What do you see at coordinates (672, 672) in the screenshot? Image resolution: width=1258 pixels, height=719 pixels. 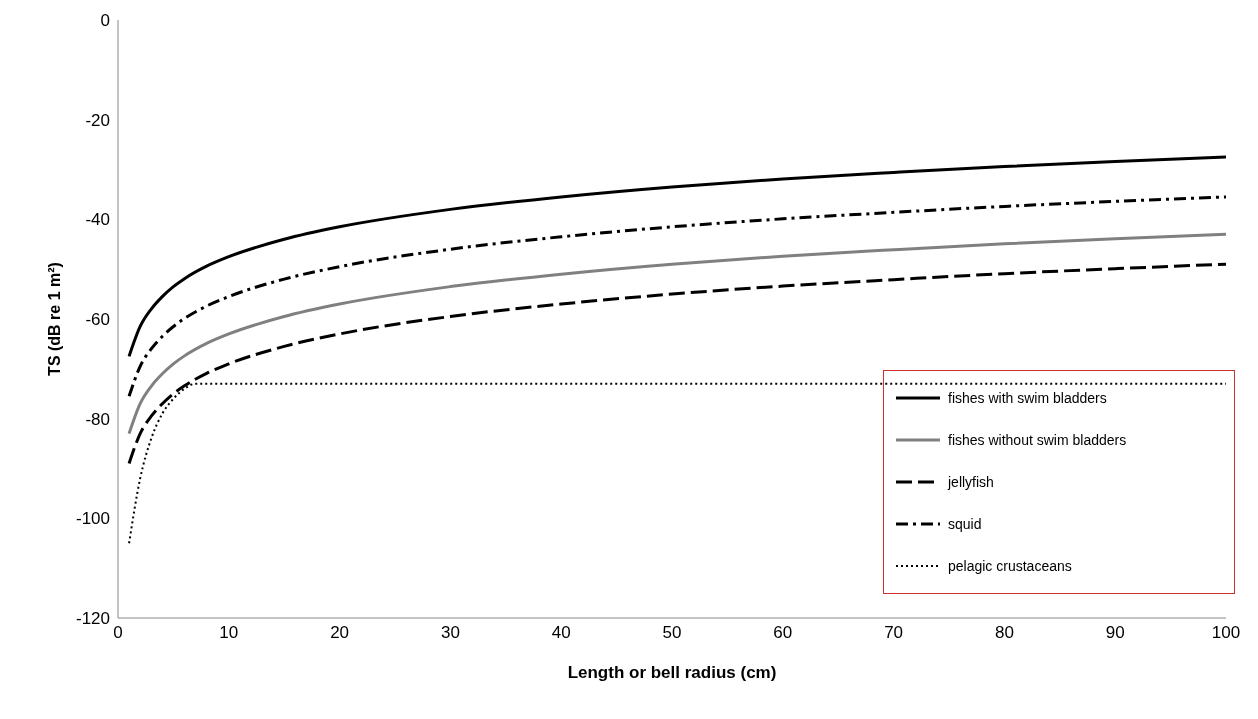 I see `x-axis-title: Length or bell radius (cm)` at bounding box center [672, 672].